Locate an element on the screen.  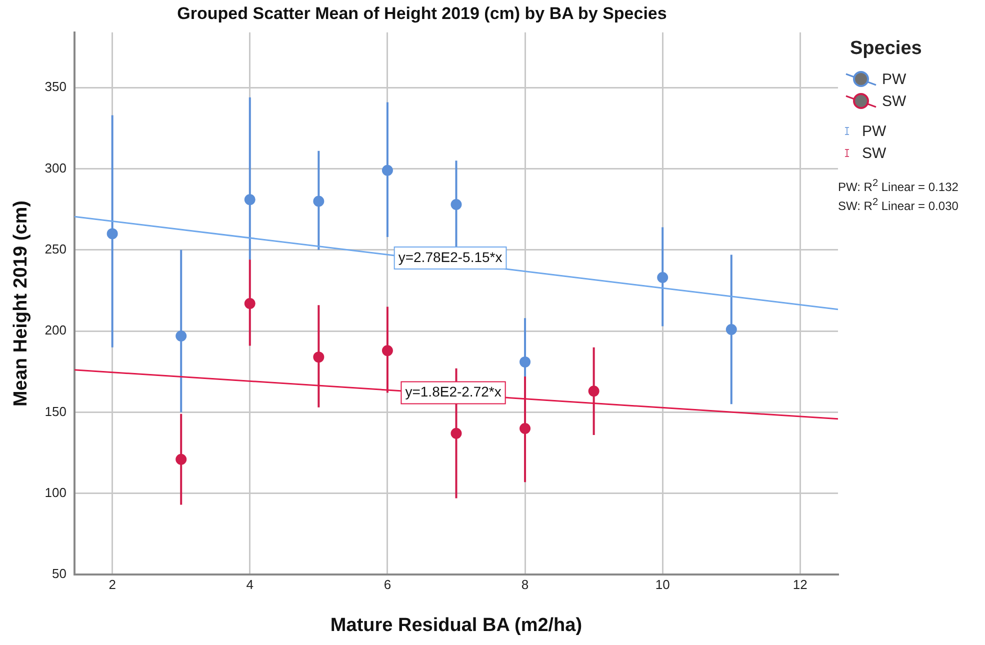
x-tick-label: 8 is located at coordinates (525, 584).